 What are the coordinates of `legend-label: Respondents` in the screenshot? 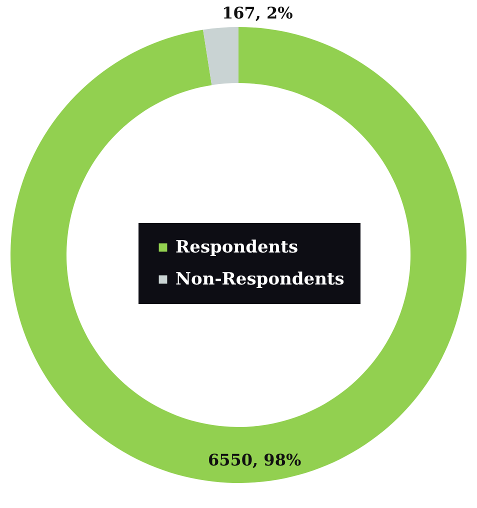 It's located at (237, 248).